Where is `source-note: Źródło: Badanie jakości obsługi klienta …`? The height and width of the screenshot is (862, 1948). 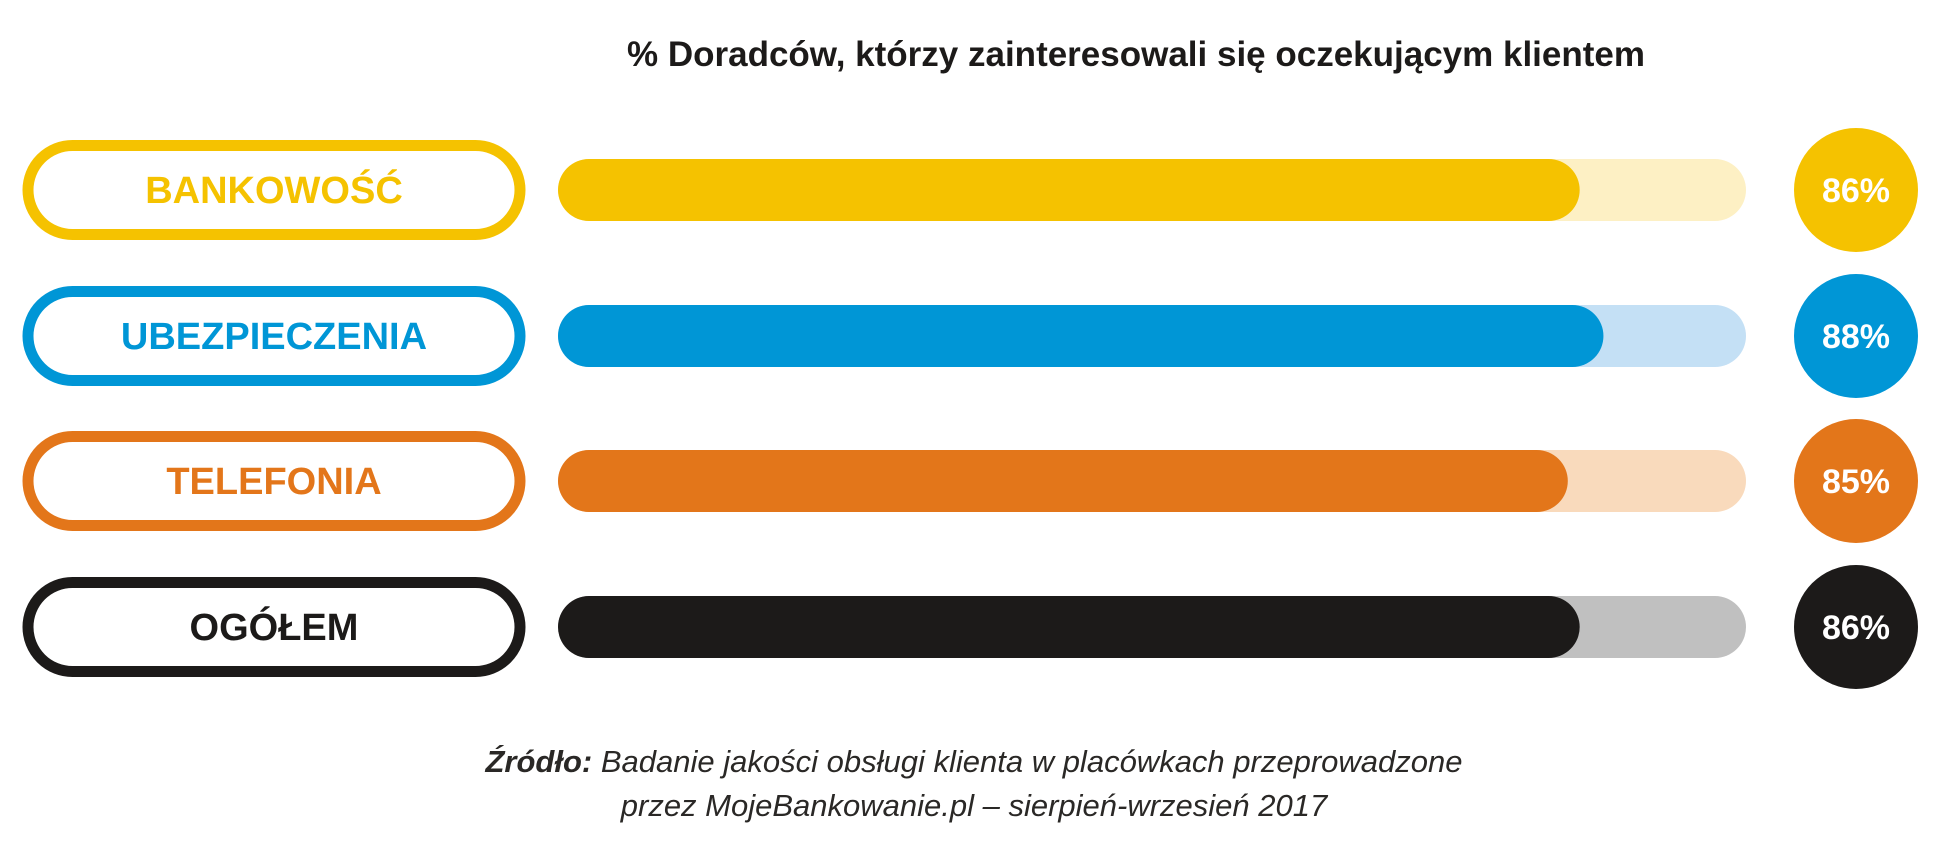
source-note: Źródło: Badanie jakości obsługi klienta … is located at coordinates (974, 784).